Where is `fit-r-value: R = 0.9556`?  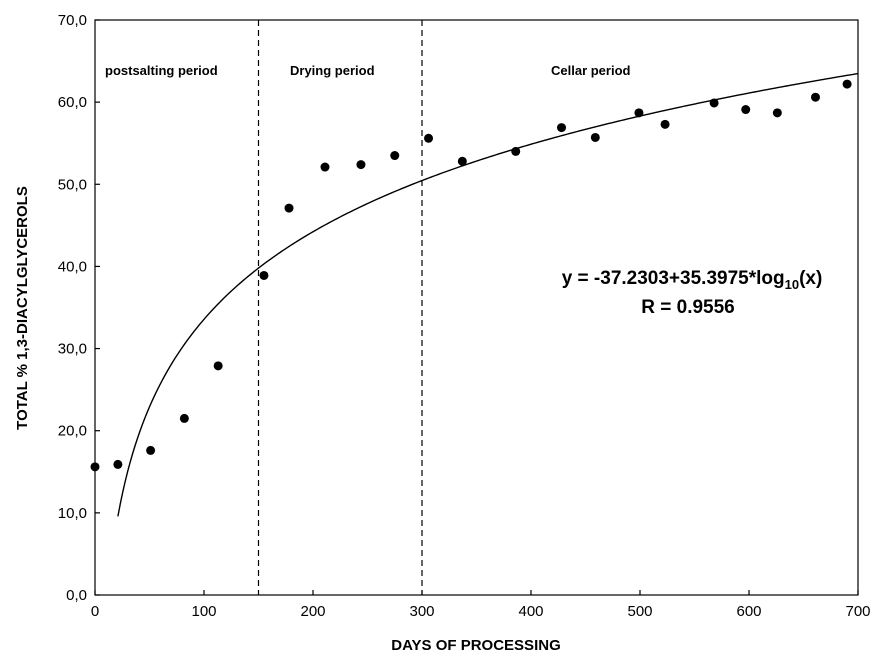 fit-r-value: R = 0.9556 is located at coordinates (688, 307).